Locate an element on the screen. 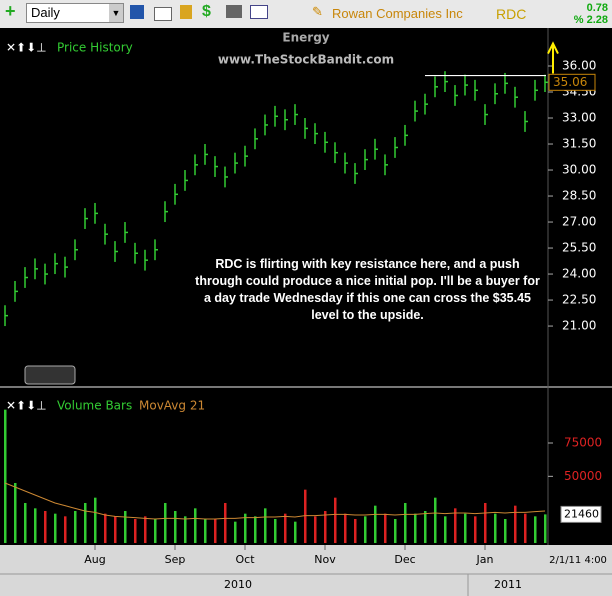 The width and height of the screenshot is (612, 596). breakout-arrow is located at coordinates (553, 57).